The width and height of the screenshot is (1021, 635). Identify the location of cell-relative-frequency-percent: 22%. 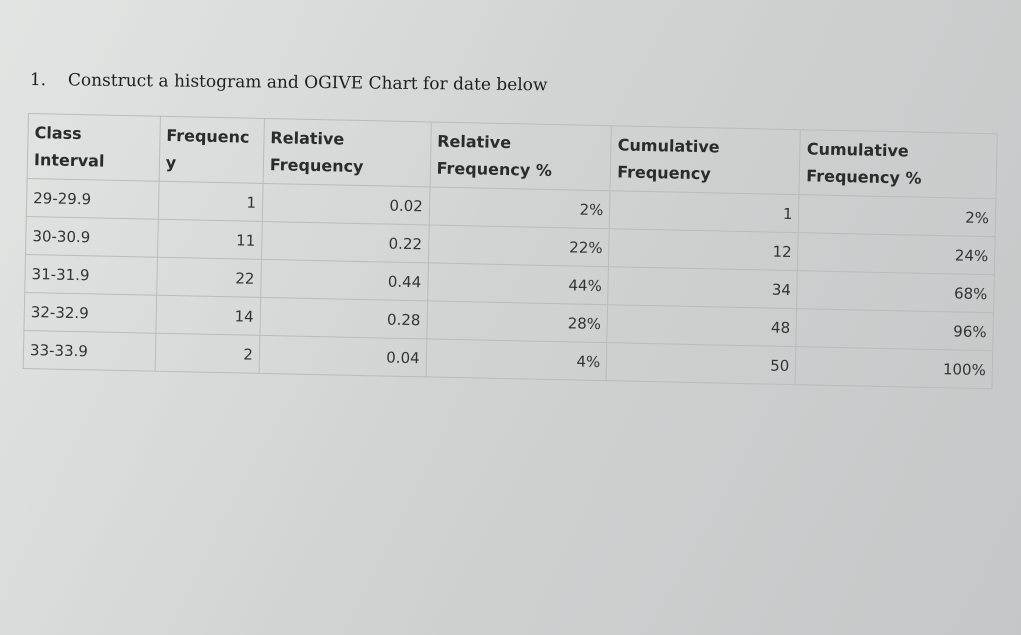
(519, 245).